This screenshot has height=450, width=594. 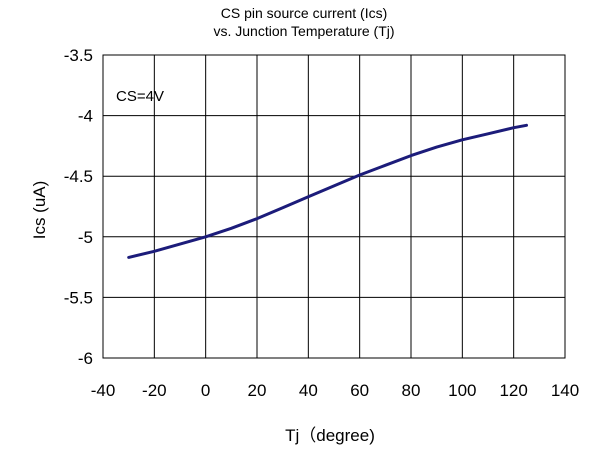 What do you see at coordinates (78, 55) in the screenshot?
I see `y-tick-label: -3.5` at bounding box center [78, 55].